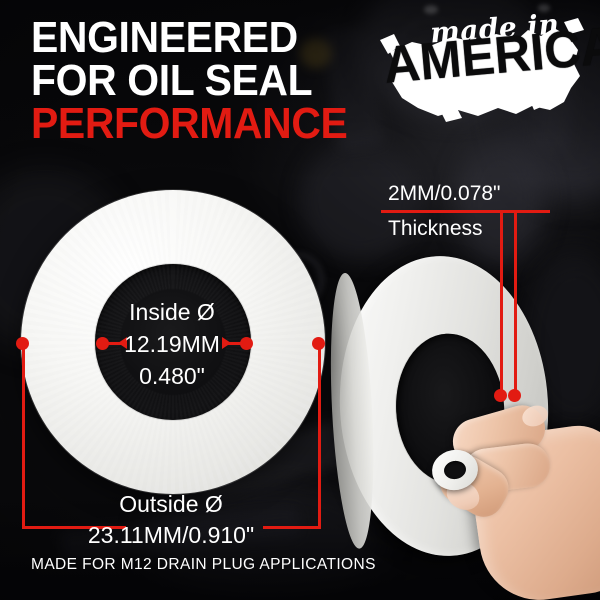 This screenshot has width=600, height=600. I want to click on outside-dim-line-bottom-left, so click(74, 527).